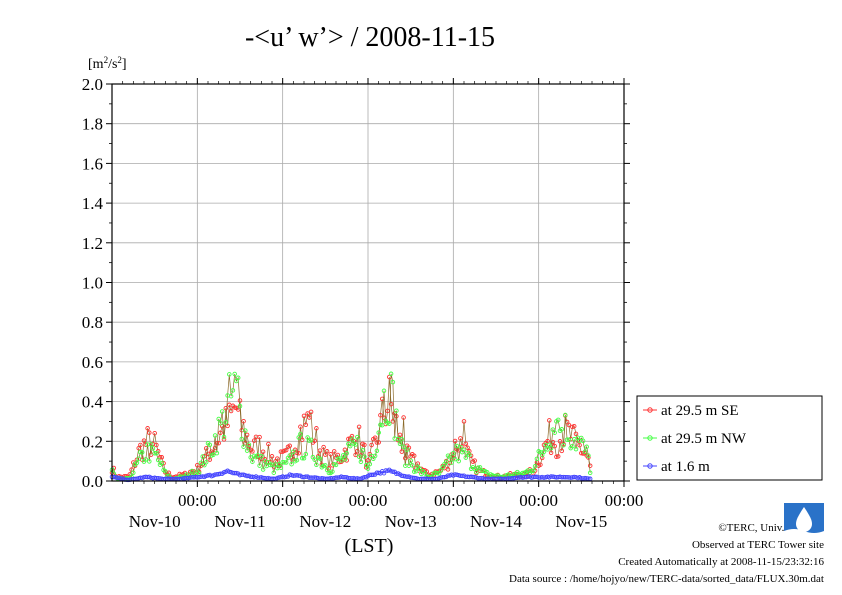 Image resolution: width=842 pixels, height=595 pixels. Describe the element at coordinates (93, 402) in the screenshot. I see `y-tick-label: 0.4` at that location.